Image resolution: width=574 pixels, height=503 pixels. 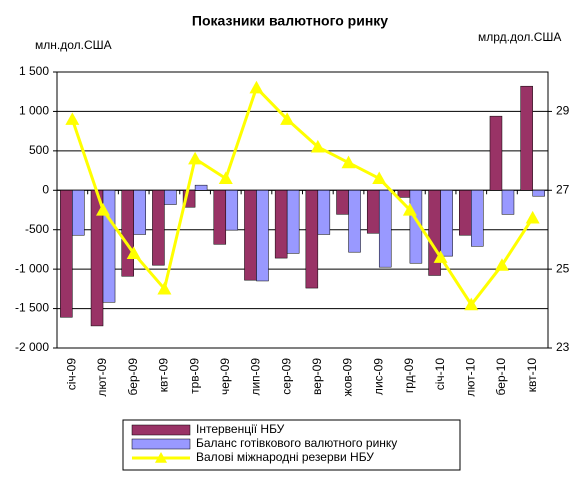 What do you see at coordinates (532, 375) in the screenshot?
I see `x-tick-label: квт-10` at bounding box center [532, 375].